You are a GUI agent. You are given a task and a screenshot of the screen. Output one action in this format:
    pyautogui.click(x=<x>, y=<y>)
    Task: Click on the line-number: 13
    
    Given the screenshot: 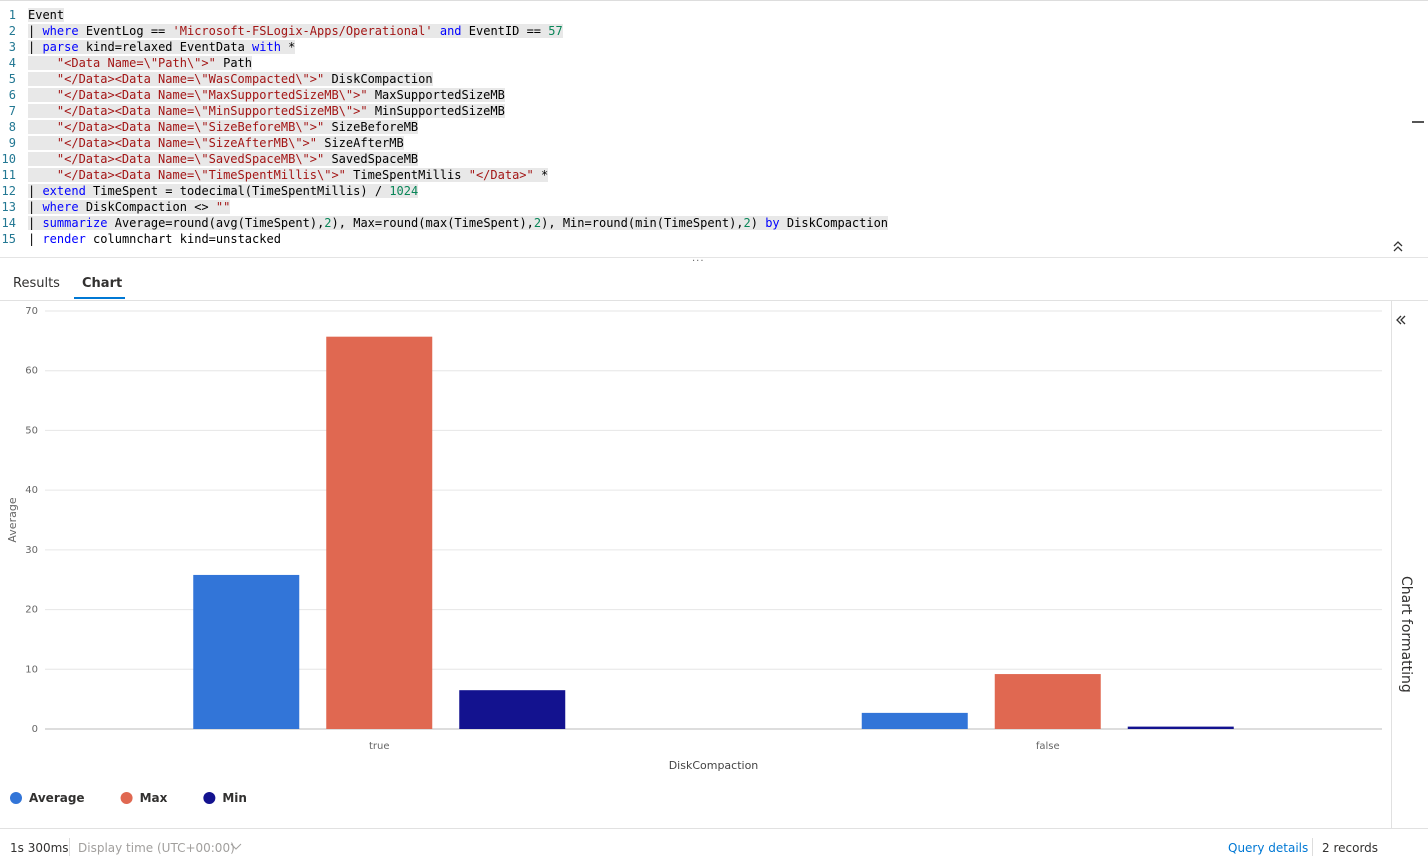 What is the action you would take?
    pyautogui.click(x=8, y=207)
    